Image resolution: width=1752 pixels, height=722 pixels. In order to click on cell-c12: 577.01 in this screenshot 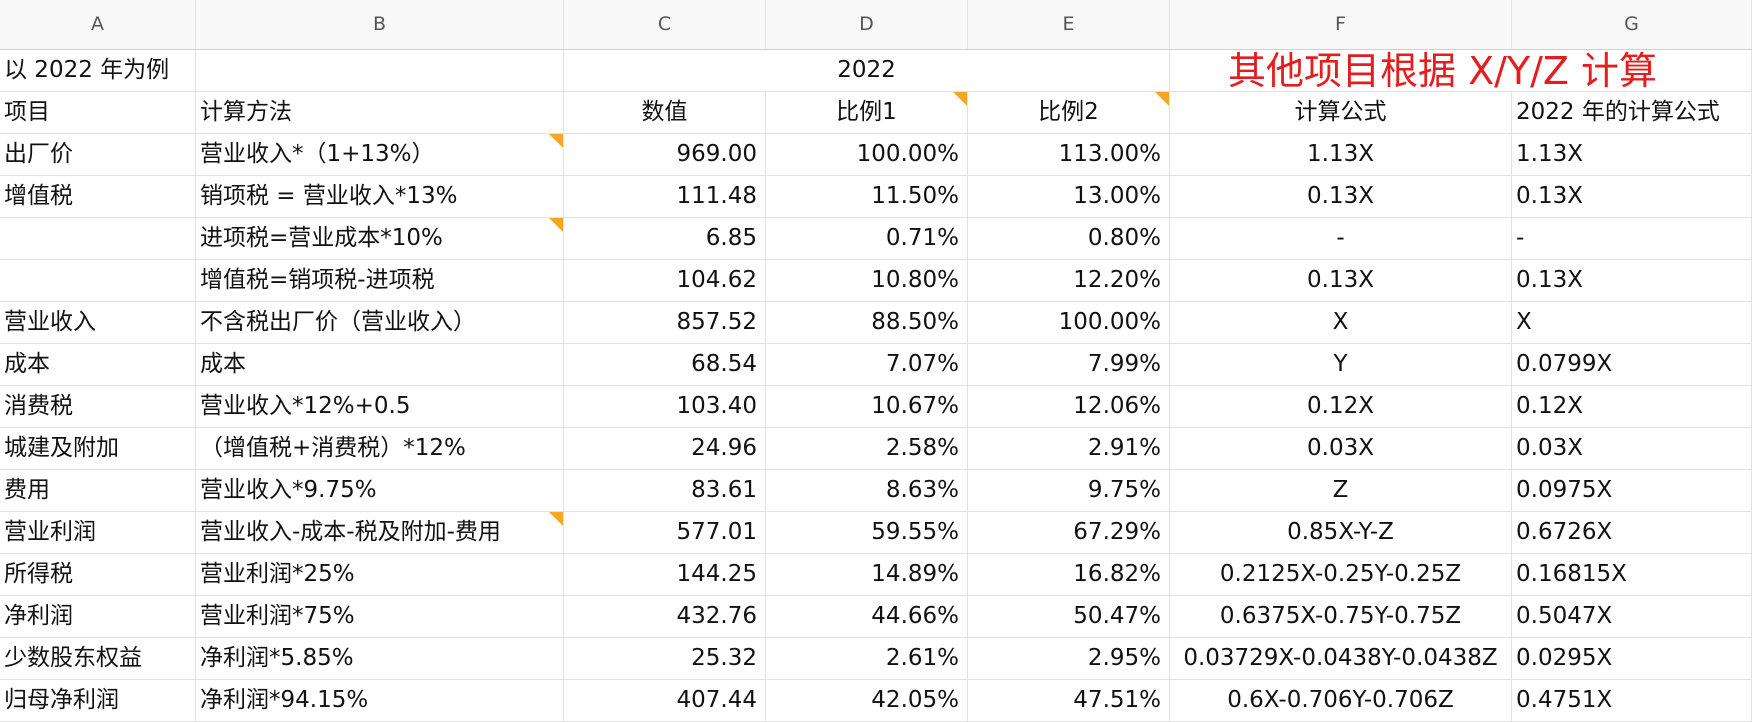, I will do `click(665, 533)`.